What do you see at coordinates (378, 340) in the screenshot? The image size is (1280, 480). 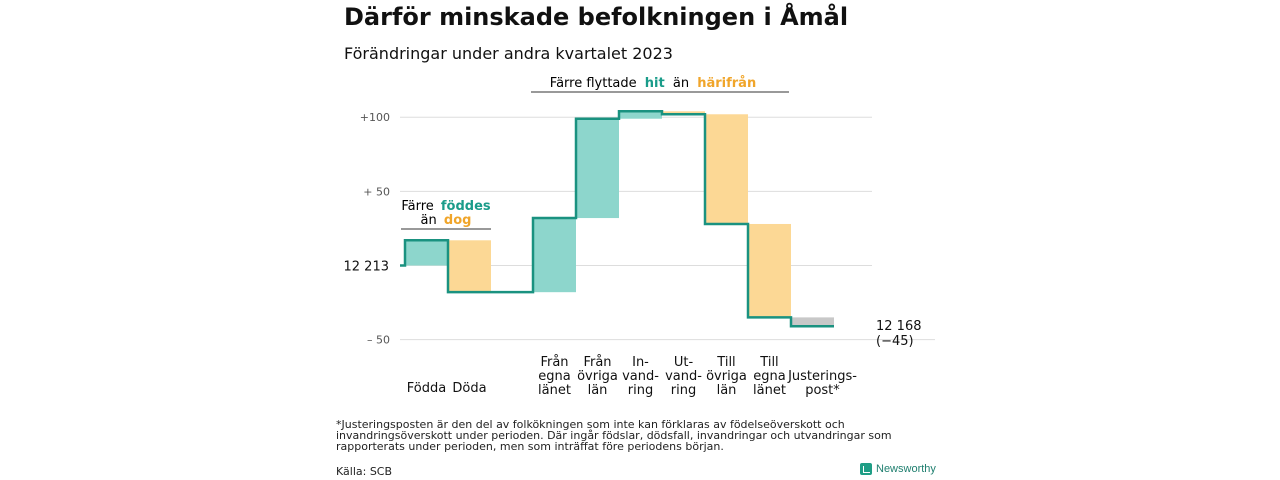 I see `y-tick-label: – 50` at bounding box center [378, 340].